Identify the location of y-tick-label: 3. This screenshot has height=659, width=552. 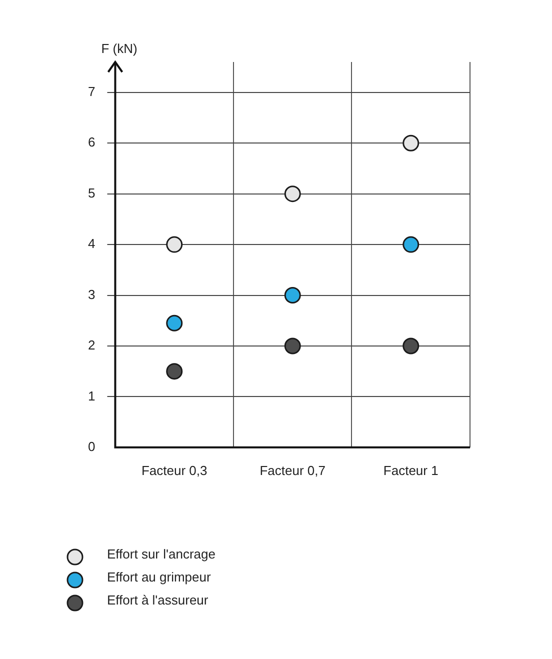
(92, 294).